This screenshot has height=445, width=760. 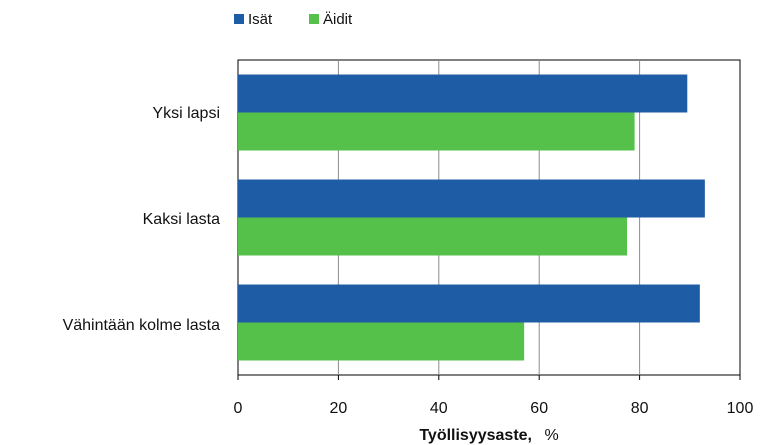 I want to click on category-label-yksi-lapsi: Yksi lapsi, so click(x=186, y=113).